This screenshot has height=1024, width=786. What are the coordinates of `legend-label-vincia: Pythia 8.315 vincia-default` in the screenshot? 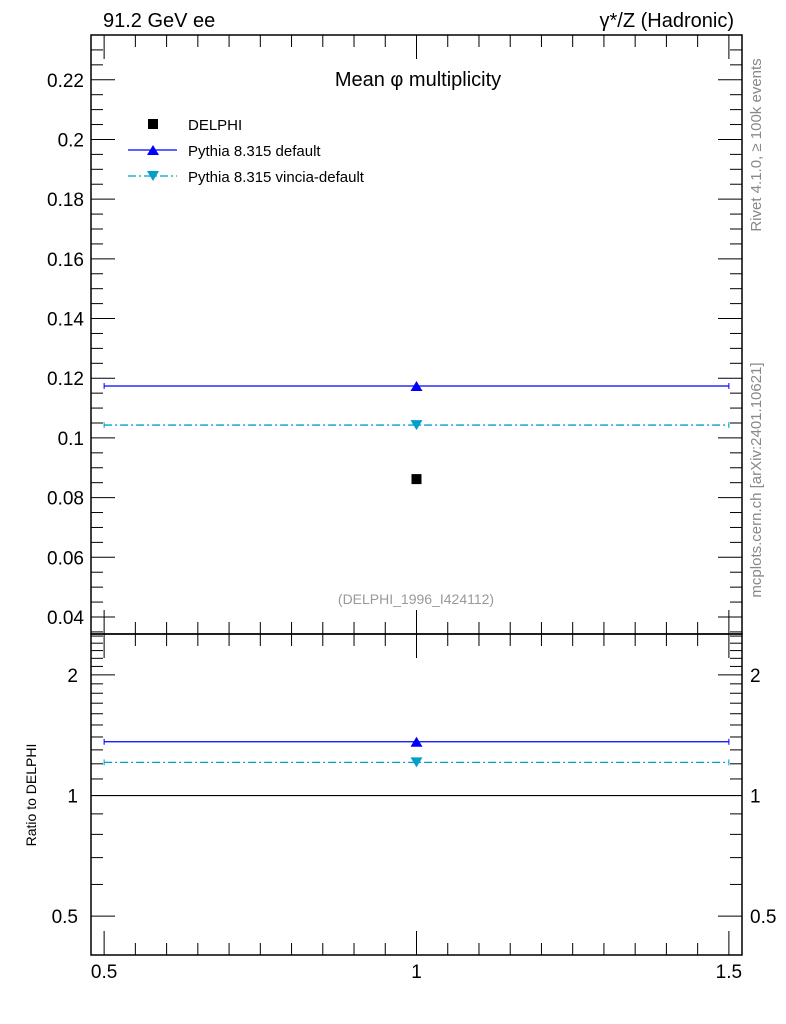 It's located at (276, 177).